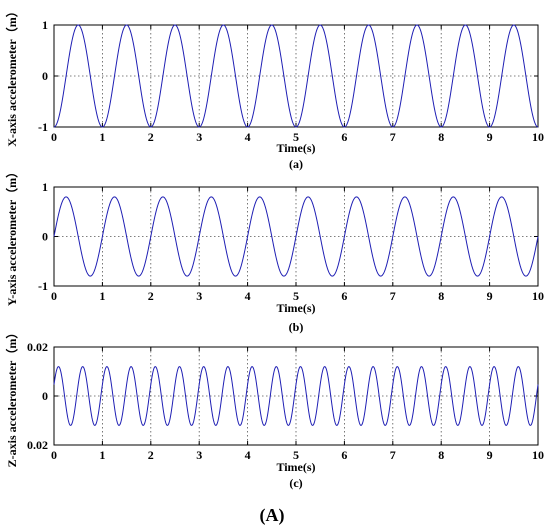 The width and height of the screenshot is (550, 530). Describe the element at coordinates (295, 483) in the screenshot. I see `panel-label-c: (c)` at that location.